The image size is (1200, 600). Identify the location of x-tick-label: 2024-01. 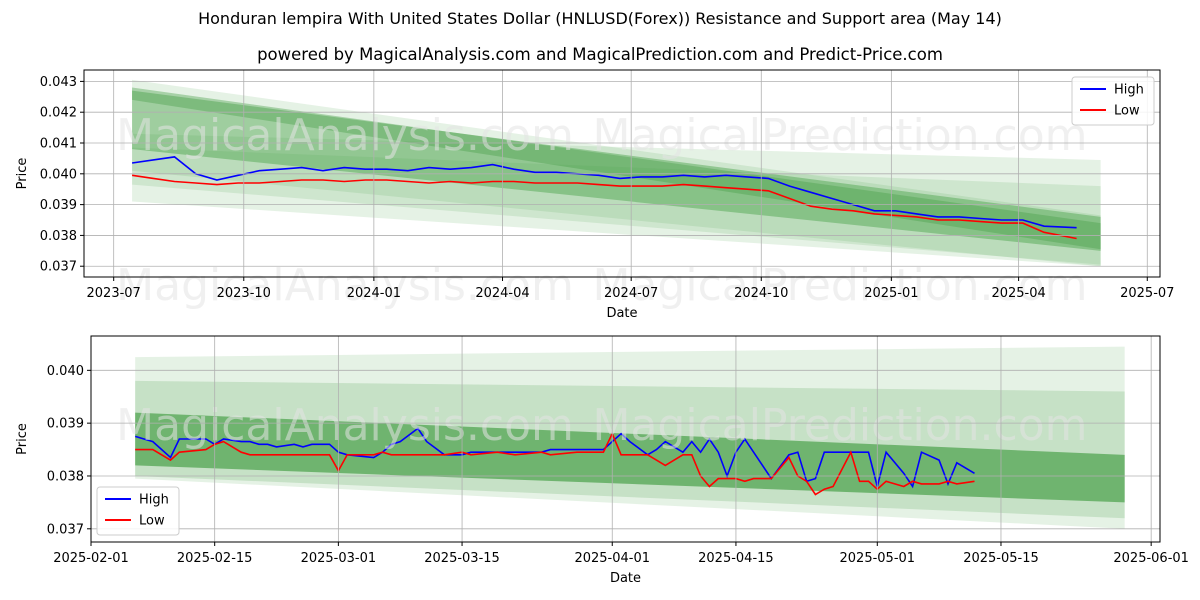
(374, 293).